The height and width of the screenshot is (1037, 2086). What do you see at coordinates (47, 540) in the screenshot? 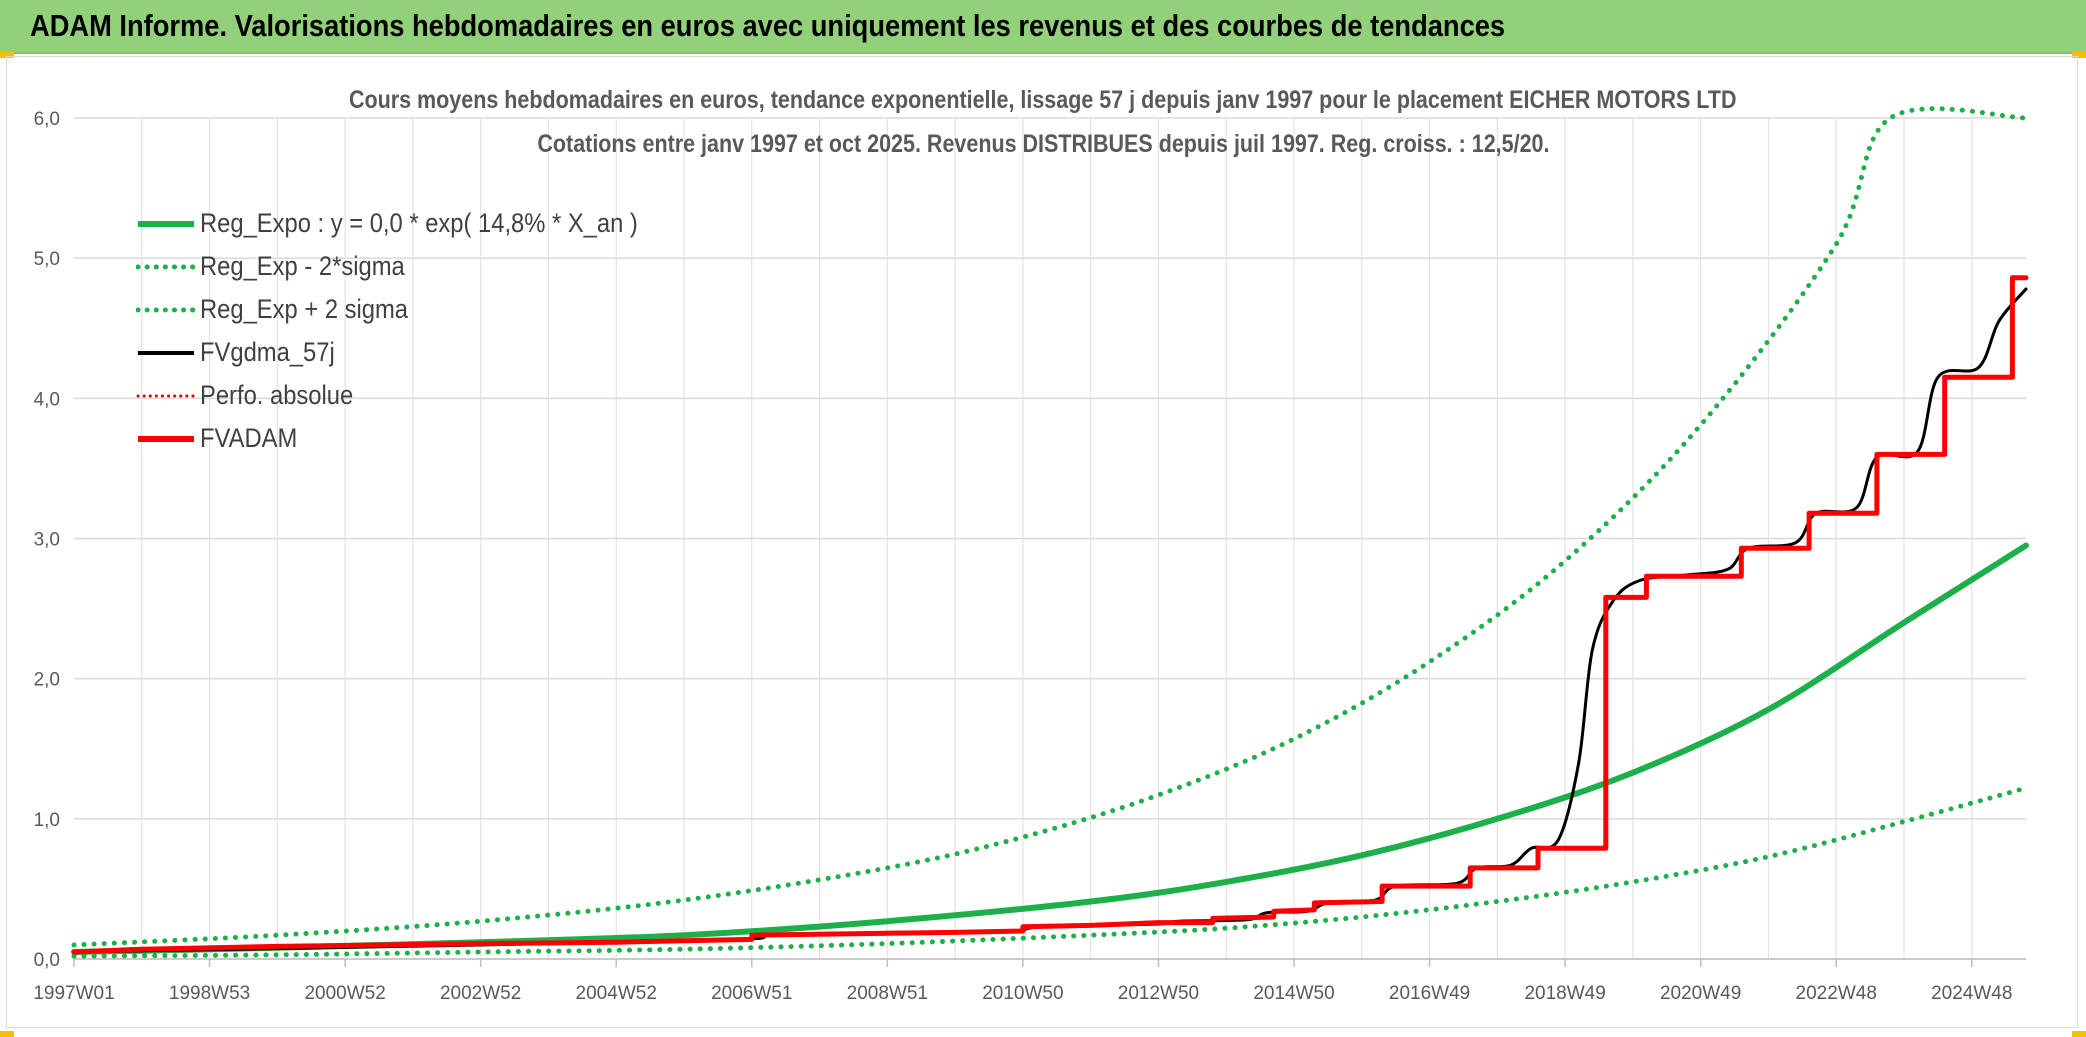
I see `y-tick-label: 3,0` at bounding box center [47, 540].